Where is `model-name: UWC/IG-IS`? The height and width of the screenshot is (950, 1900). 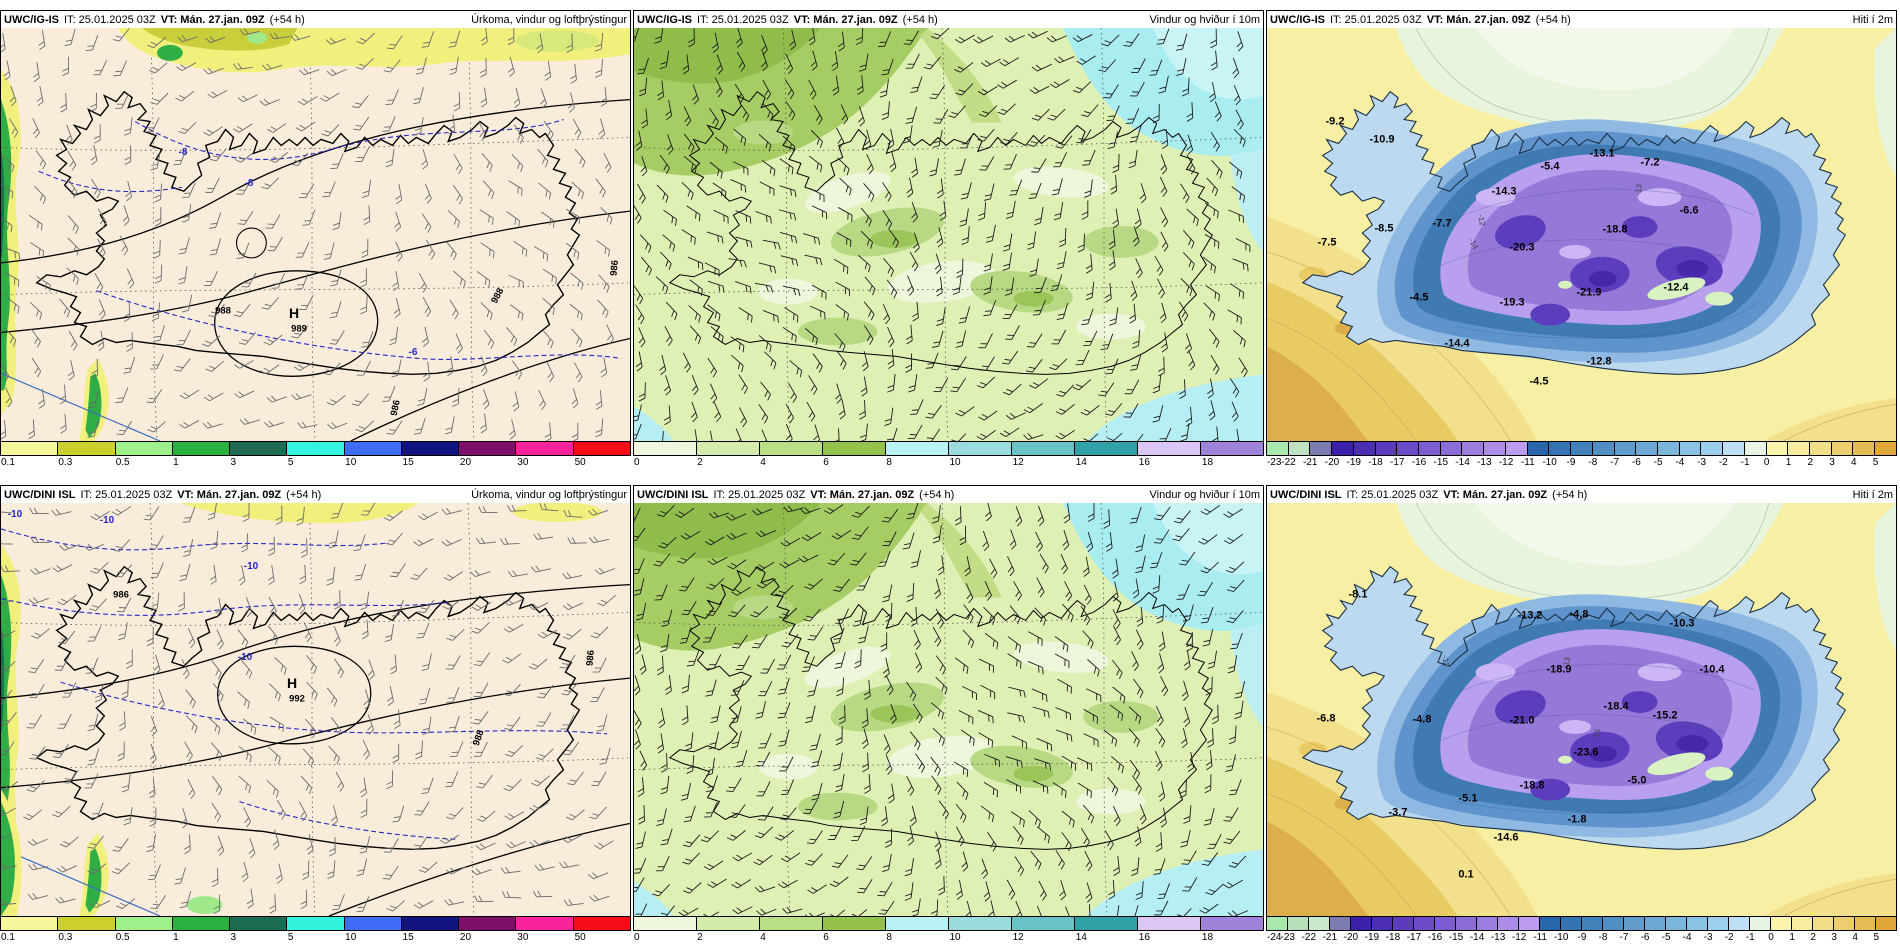
model-name: UWC/IG-IS is located at coordinates (31, 19).